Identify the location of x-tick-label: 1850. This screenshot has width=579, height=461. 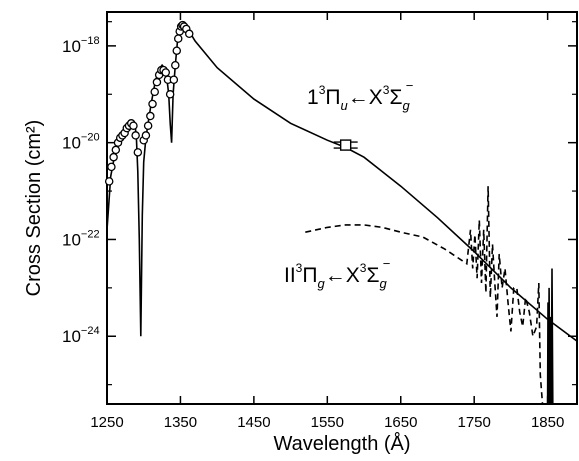
(547, 422).